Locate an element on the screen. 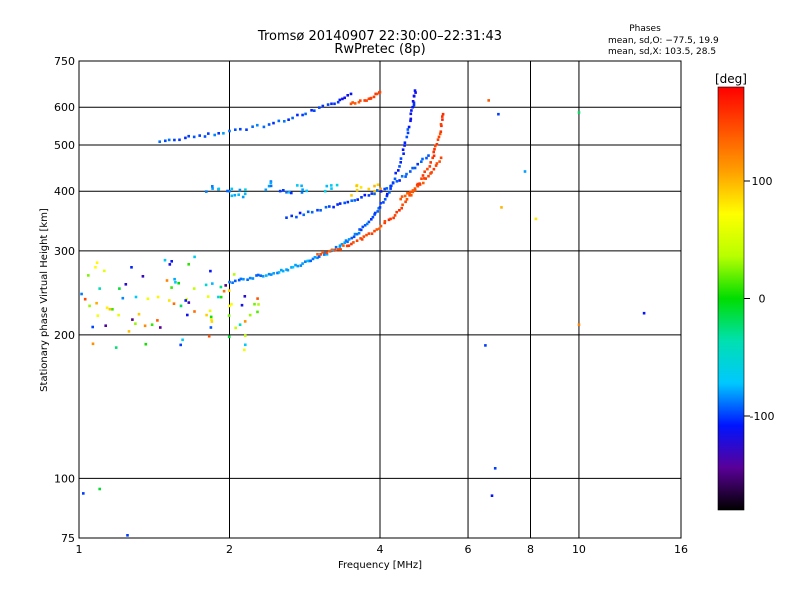  colorbar is located at coordinates (731, 298).